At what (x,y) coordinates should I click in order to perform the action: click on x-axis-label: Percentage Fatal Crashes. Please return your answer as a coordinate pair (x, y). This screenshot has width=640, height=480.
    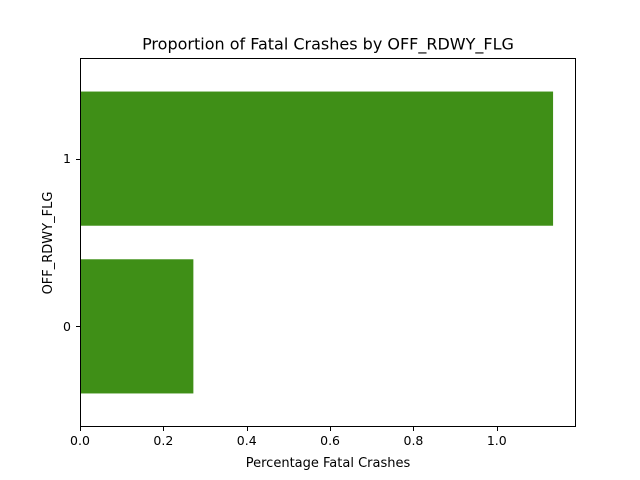
    Looking at the image, I should click on (328, 463).